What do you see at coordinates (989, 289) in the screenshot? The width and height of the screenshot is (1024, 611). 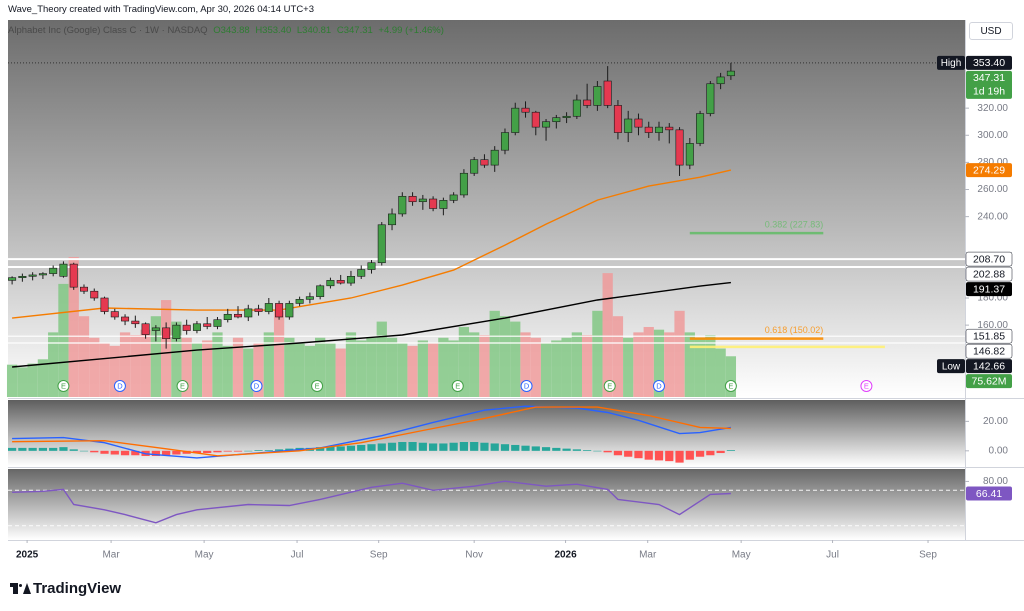 I see `price-label: 191.37` at bounding box center [989, 289].